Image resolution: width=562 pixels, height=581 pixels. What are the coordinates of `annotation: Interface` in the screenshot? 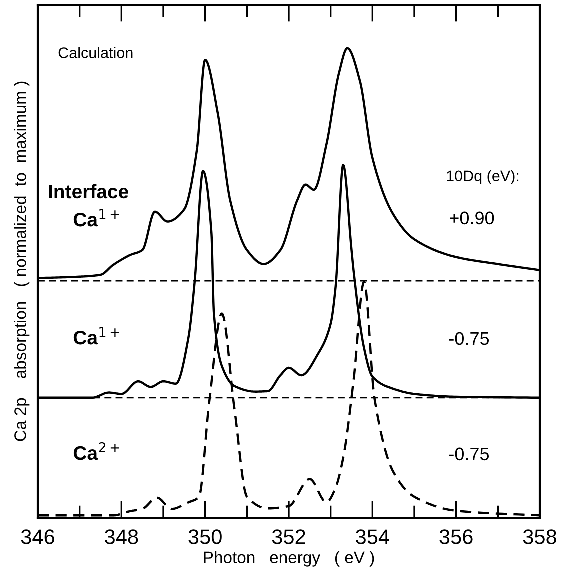 It's located at (88, 191).